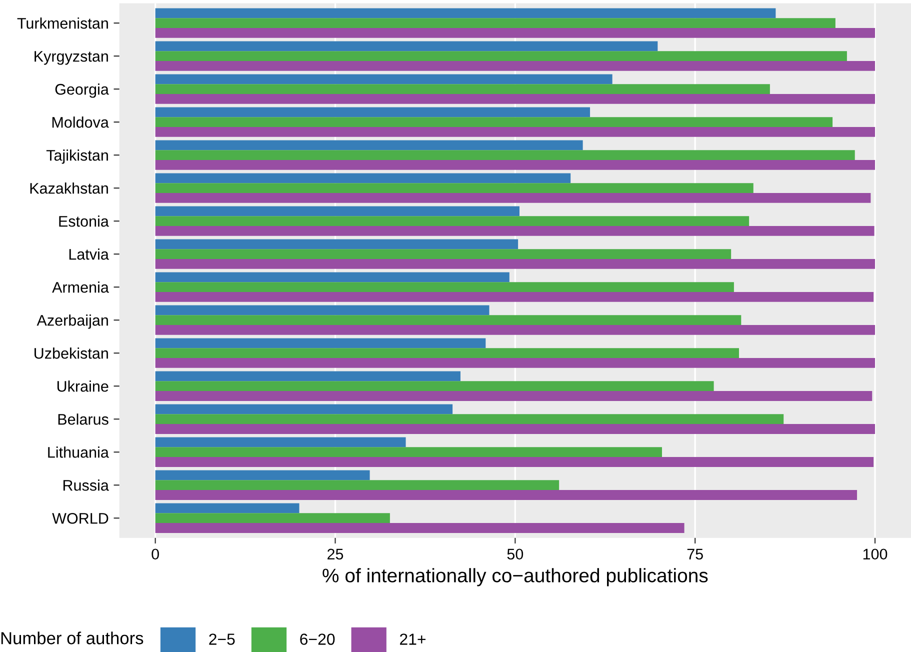  I want to click on legend-label: 2−5, so click(222, 639).